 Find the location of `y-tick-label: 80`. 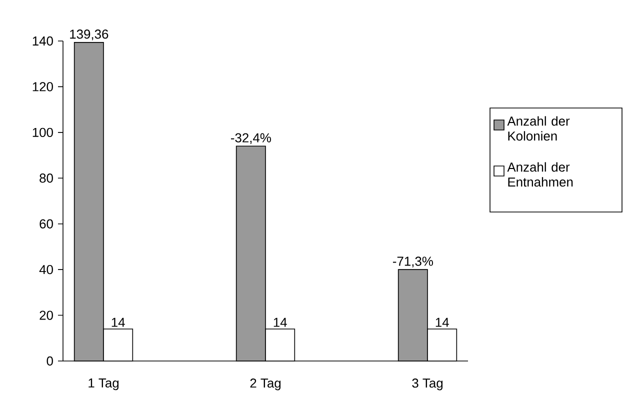

y-tick-label: 80 is located at coordinates (46, 178).